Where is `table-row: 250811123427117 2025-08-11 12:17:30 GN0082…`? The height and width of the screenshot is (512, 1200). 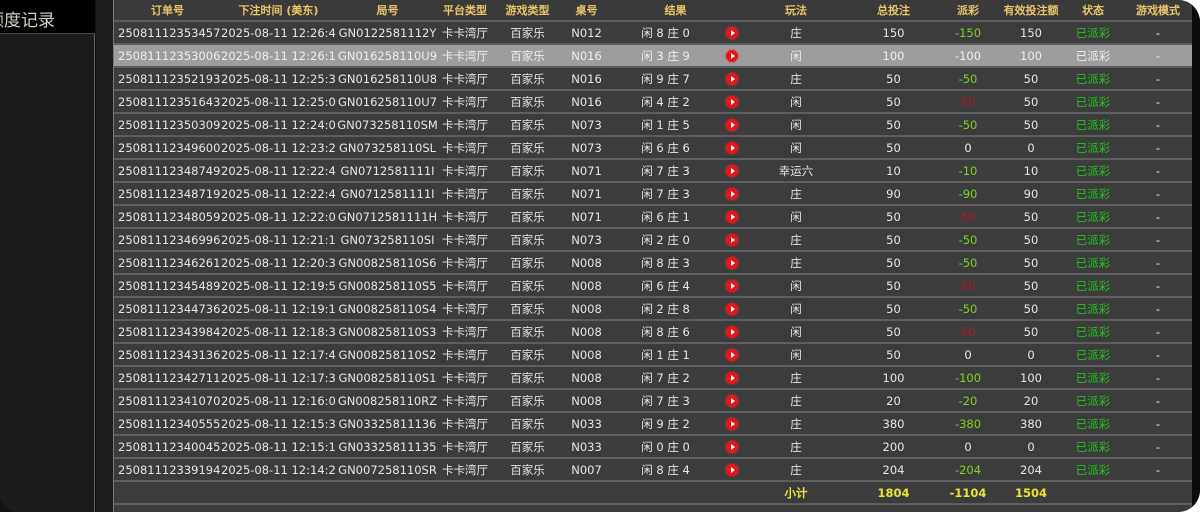
table-row: 250811123427117 2025-08-11 12:17:30 GN0082… is located at coordinates (653, 378).